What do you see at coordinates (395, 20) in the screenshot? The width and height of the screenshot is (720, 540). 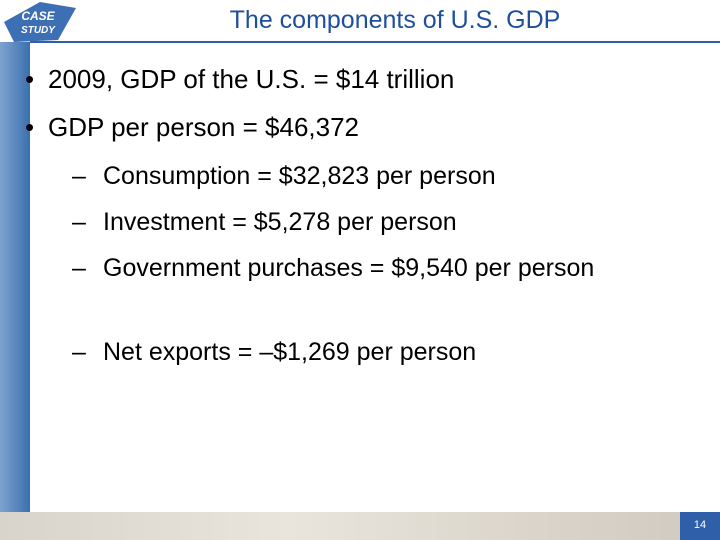 I see `slide-title: The components of U.S. GDP` at bounding box center [395, 20].